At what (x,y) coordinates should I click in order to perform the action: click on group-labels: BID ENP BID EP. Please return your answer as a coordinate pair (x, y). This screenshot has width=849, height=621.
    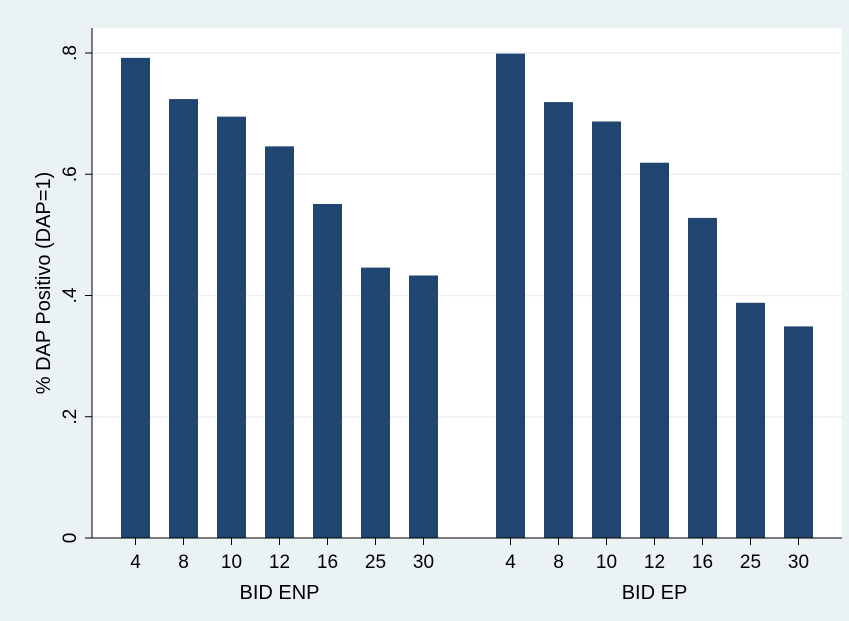
    Looking at the image, I should click on (463, 593).